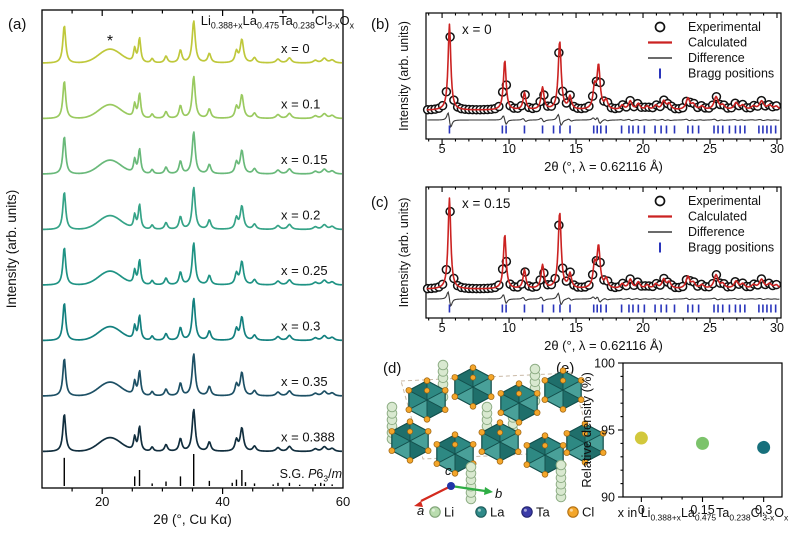 The height and width of the screenshot is (539, 799). What do you see at coordinates (380, 24) in the screenshot?
I see `panel-b-label: (b)` at bounding box center [380, 24].